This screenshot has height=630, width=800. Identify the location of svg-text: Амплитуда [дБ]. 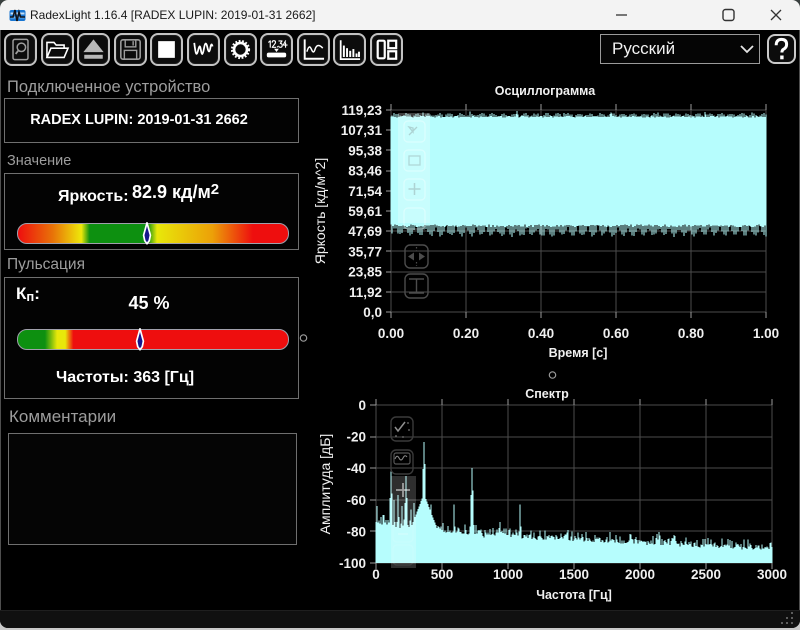
(325, 484).